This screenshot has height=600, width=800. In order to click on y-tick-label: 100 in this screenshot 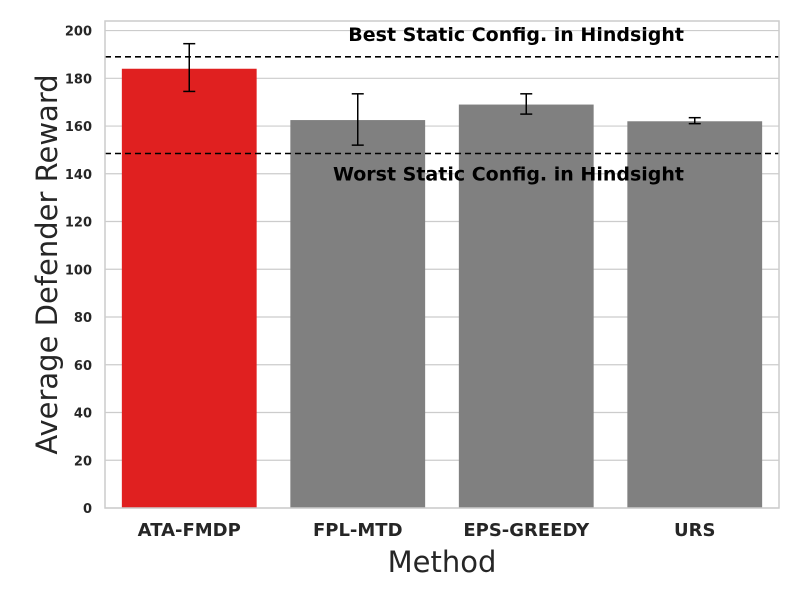, I will do `click(78, 270)`.